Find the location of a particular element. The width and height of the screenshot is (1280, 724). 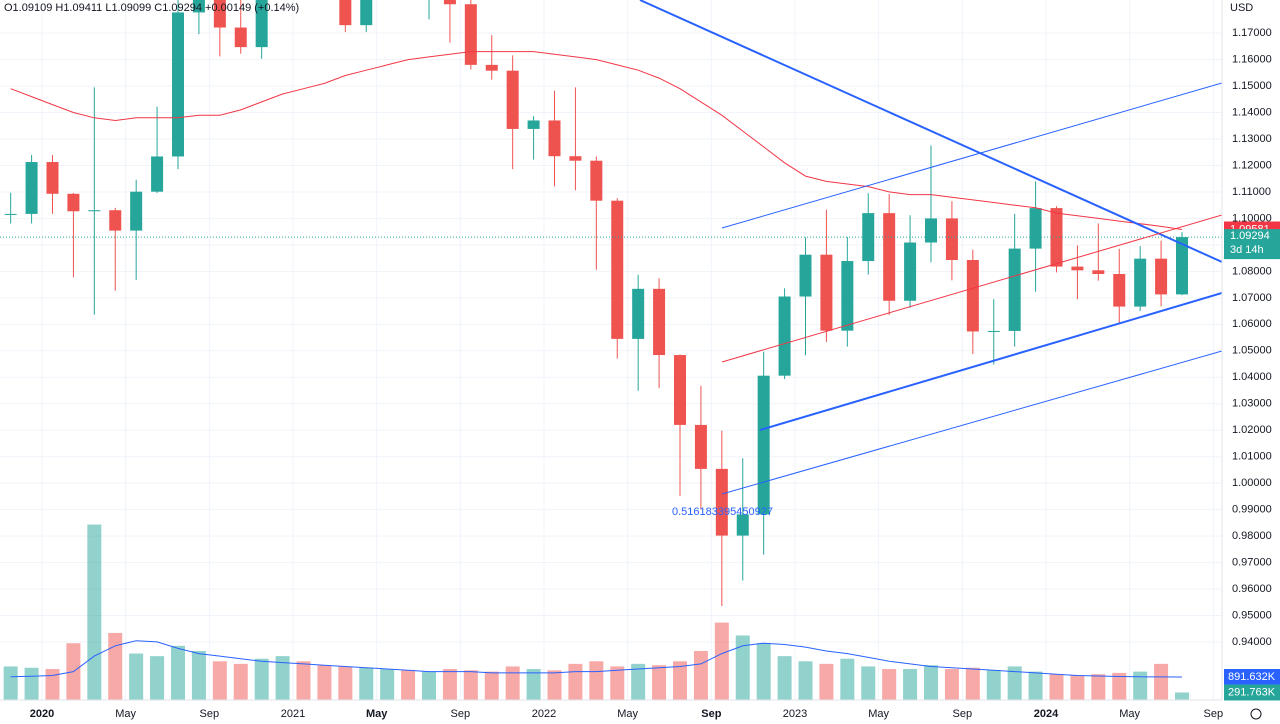

y-tick-label: 0.99000 is located at coordinates (1252, 510).